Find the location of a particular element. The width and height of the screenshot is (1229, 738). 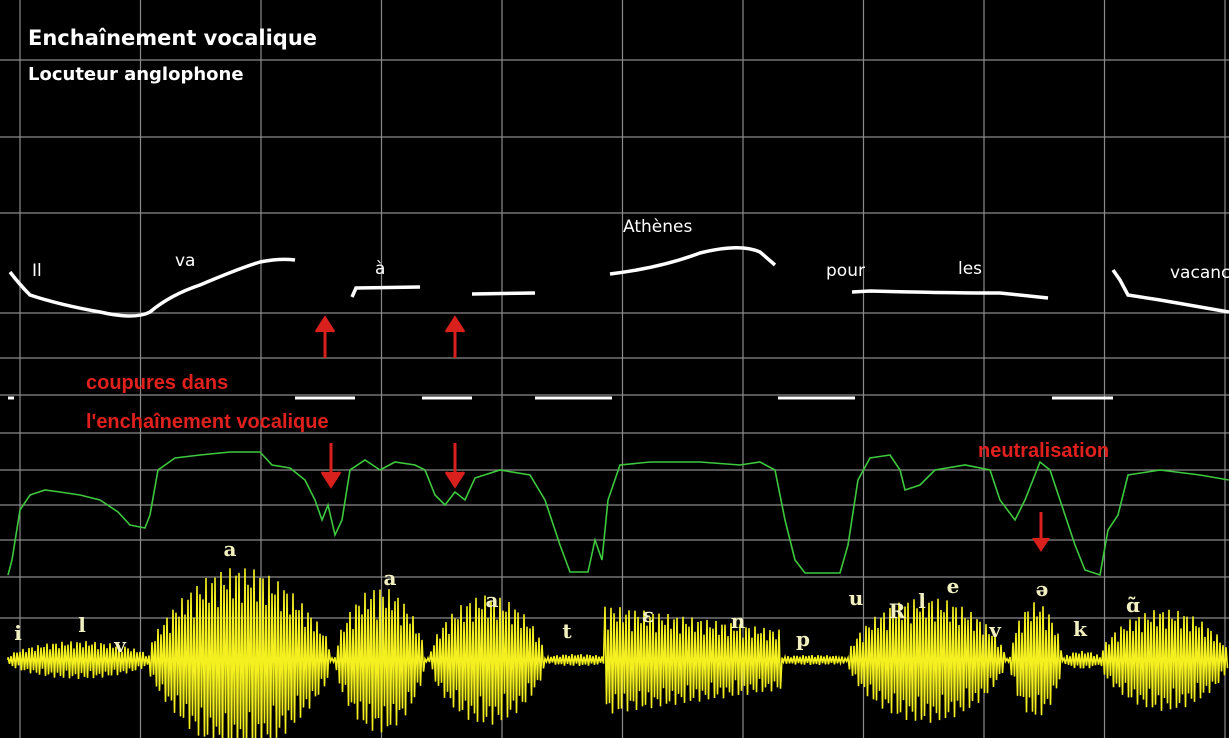

word: pour is located at coordinates (845, 271).